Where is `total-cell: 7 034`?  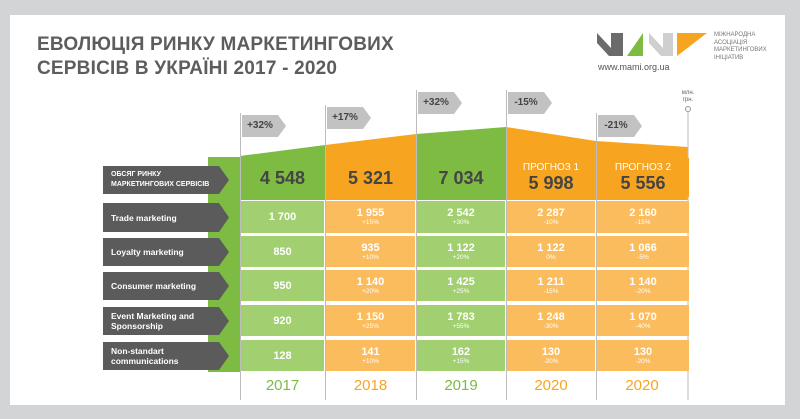 total-cell: 7 034 is located at coordinates (461, 177).